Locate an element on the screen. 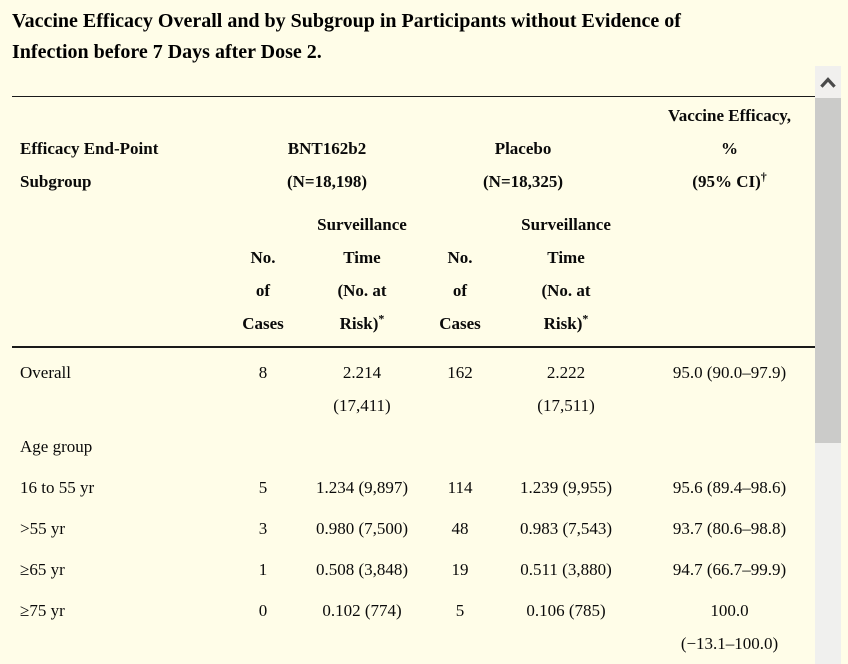 This screenshot has width=848, height=664. column-header-bnt162b2: BNT162b2 (N=18,198) is located at coordinates (327, 165).